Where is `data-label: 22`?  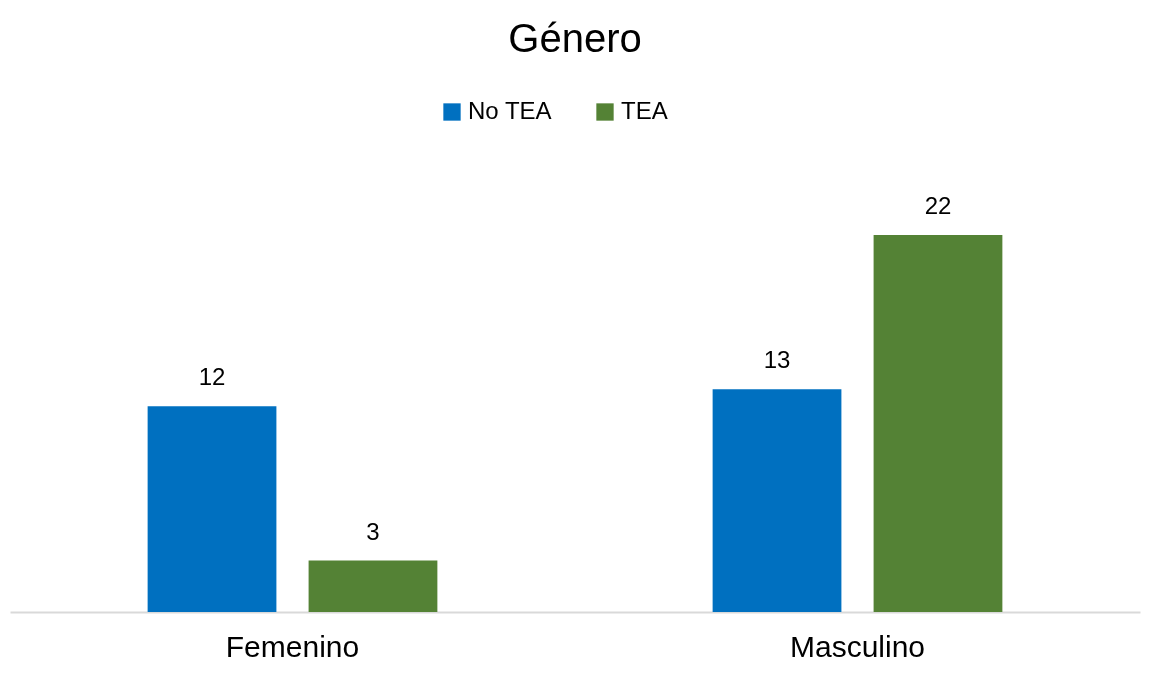 data-label: 22 is located at coordinates (938, 205).